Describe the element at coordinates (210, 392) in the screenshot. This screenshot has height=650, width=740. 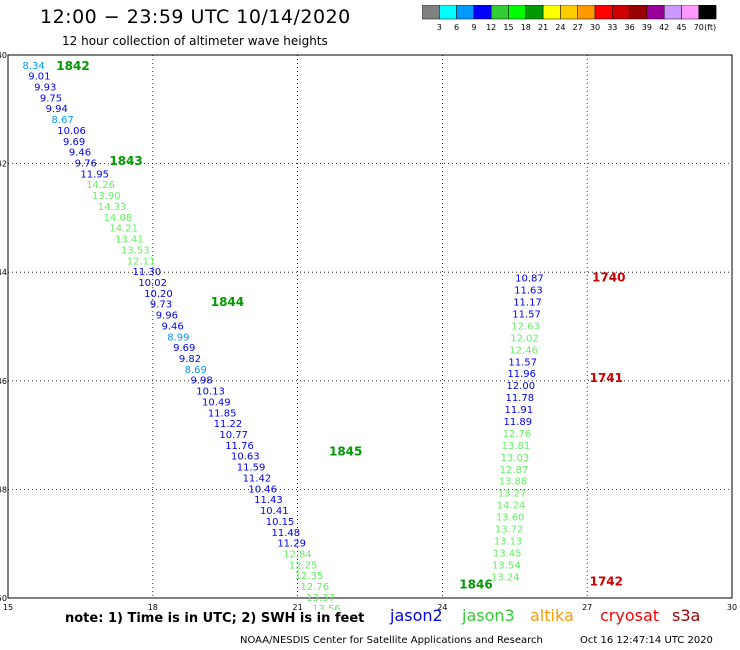
I see `swh-value: 10.13` at that location.